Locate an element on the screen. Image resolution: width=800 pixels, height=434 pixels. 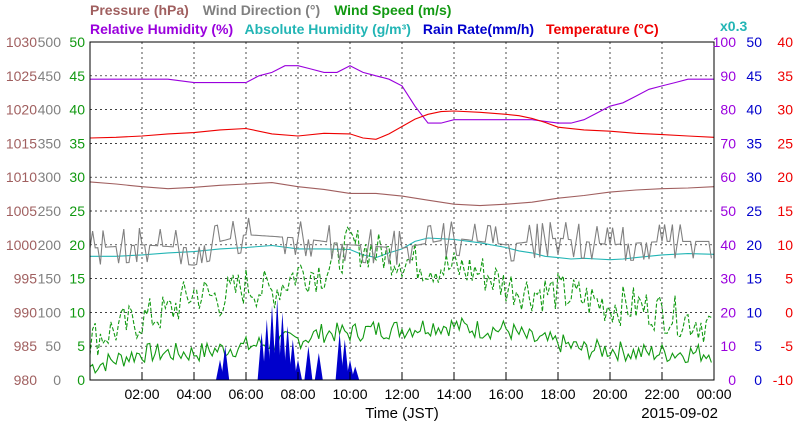
rain-multiplier-label: x0.3 is located at coordinates (733, 26).